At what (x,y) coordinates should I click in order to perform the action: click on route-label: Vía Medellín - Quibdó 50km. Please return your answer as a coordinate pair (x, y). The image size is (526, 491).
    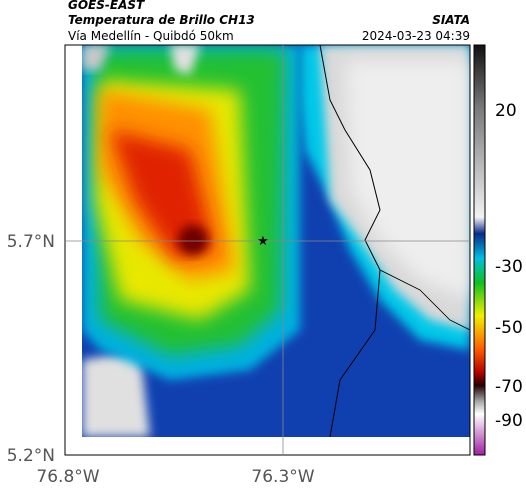
    Looking at the image, I should click on (151, 36).